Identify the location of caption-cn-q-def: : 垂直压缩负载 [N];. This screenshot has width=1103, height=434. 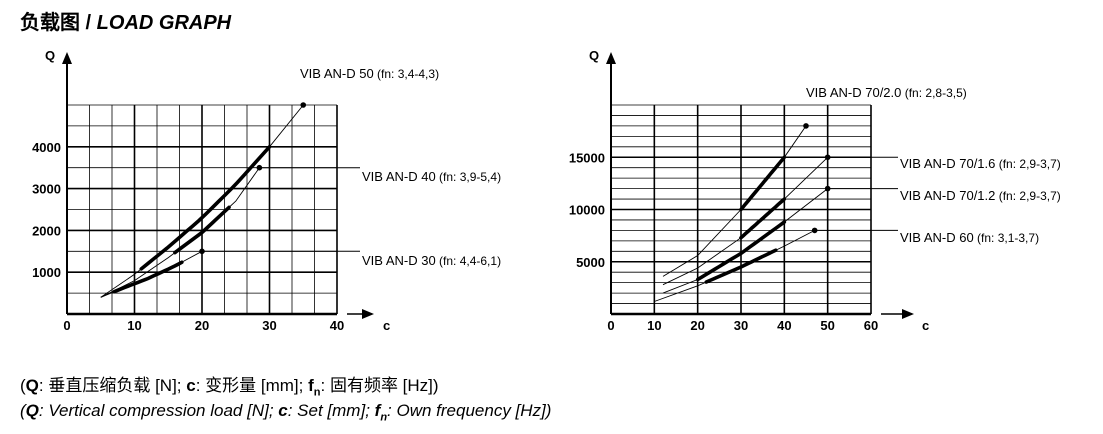
(112, 385).